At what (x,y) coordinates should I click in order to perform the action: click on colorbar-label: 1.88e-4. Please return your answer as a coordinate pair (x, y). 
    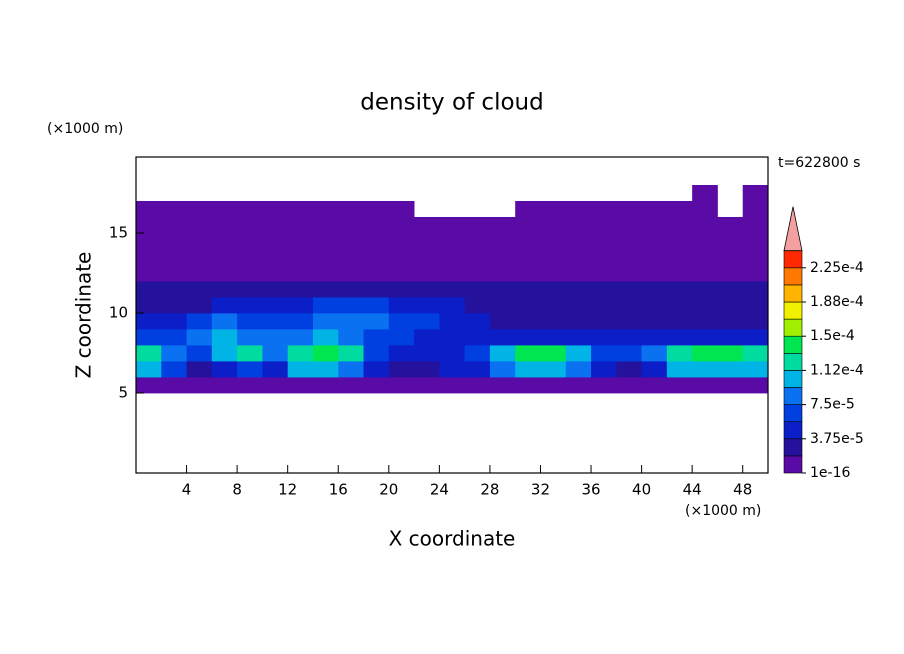
    Looking at the image, I should click on (837, 302).